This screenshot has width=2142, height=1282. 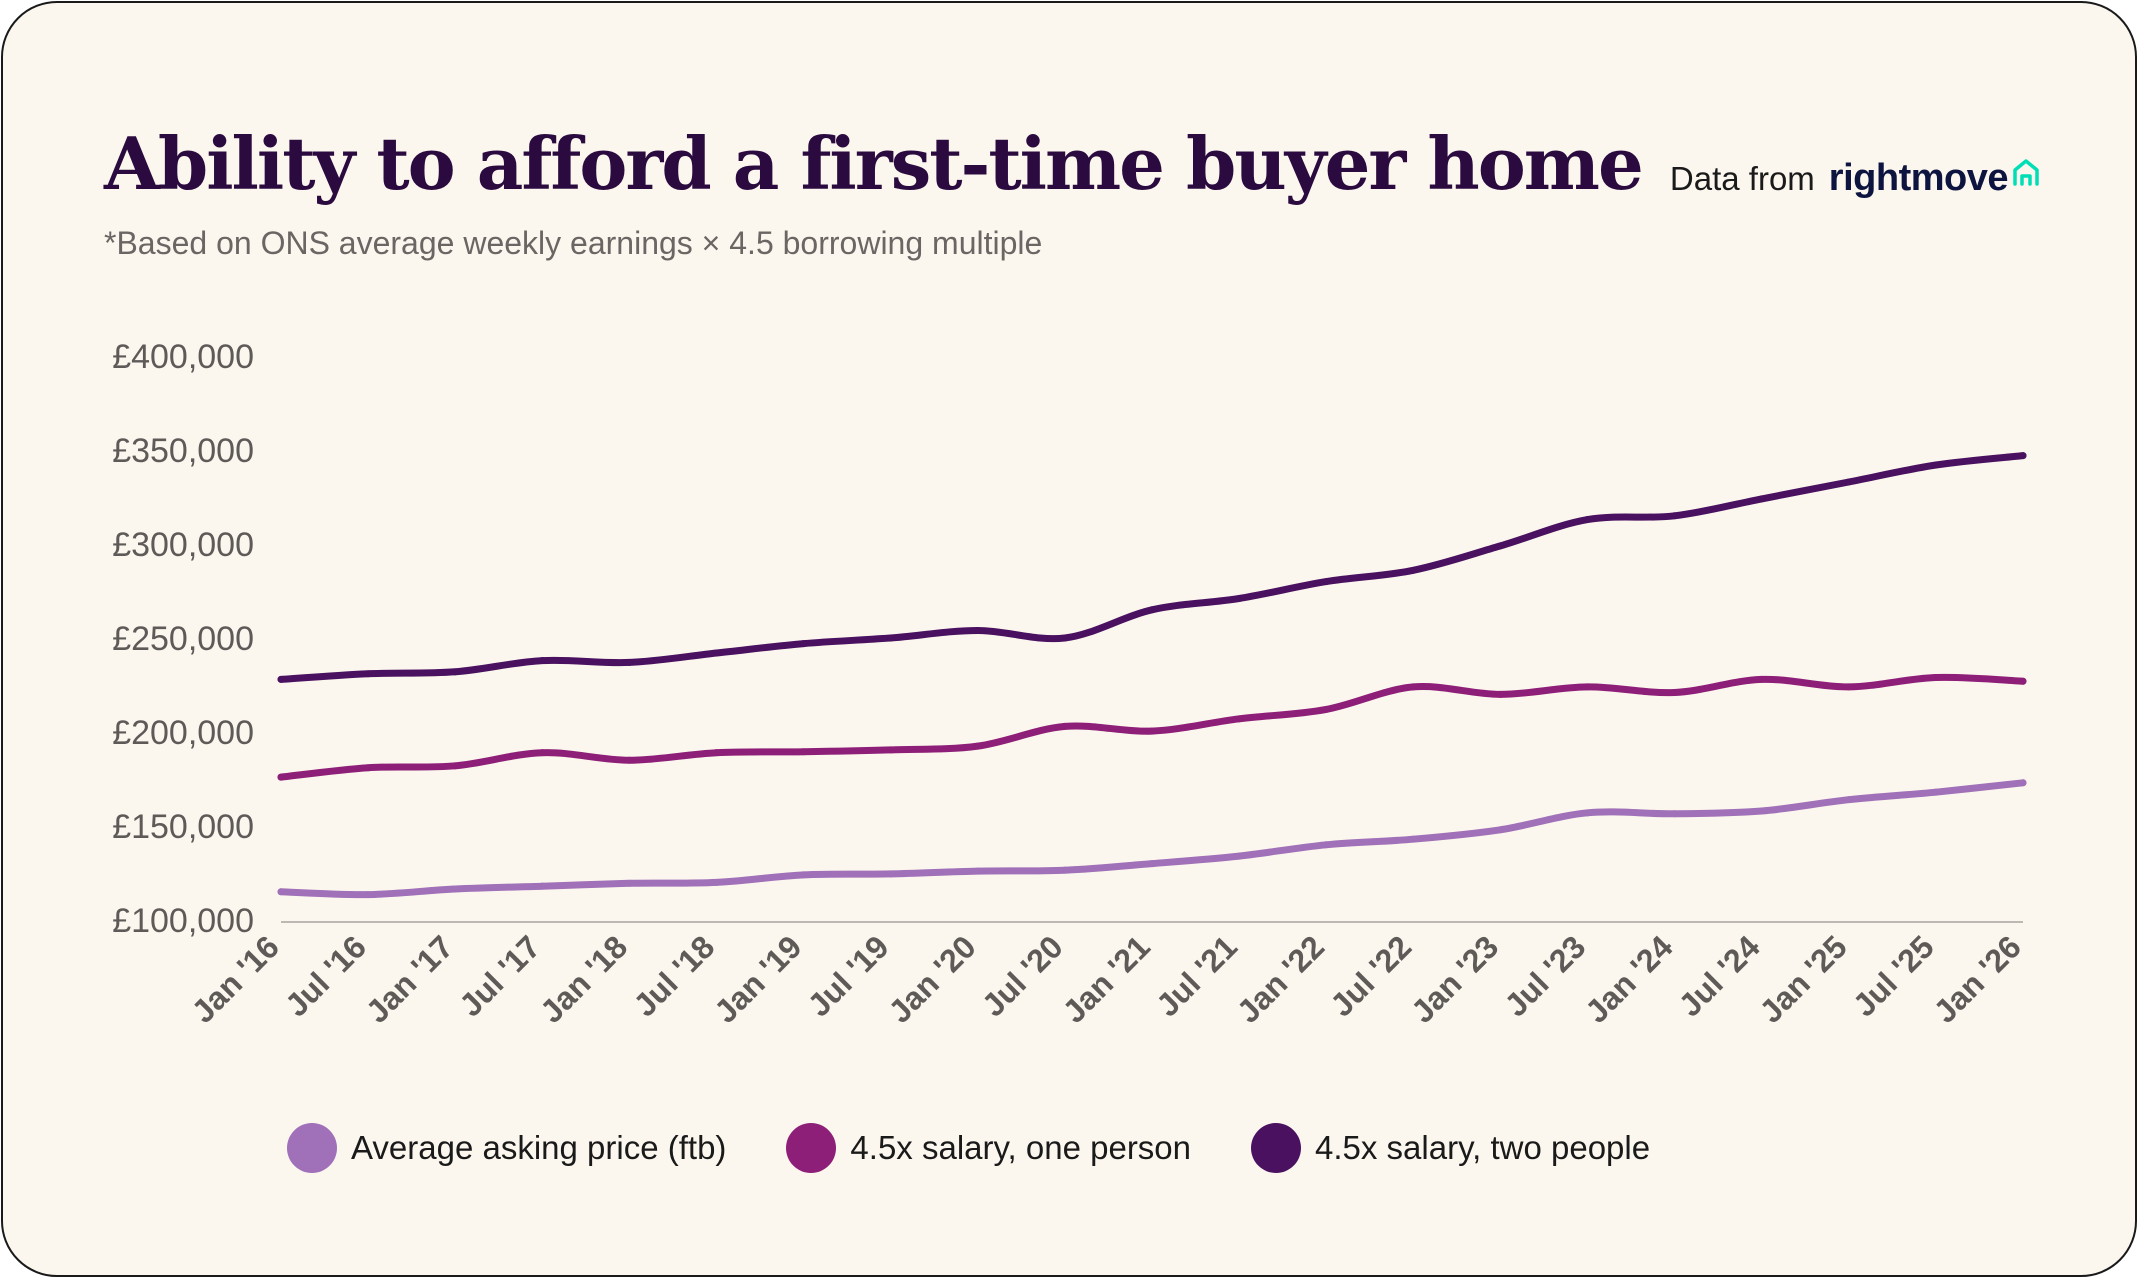 What do you see at coordinates (673, 975) in the screenshot?
I see `x-tick-label: Jul '18` at bounding box center [673, 975].